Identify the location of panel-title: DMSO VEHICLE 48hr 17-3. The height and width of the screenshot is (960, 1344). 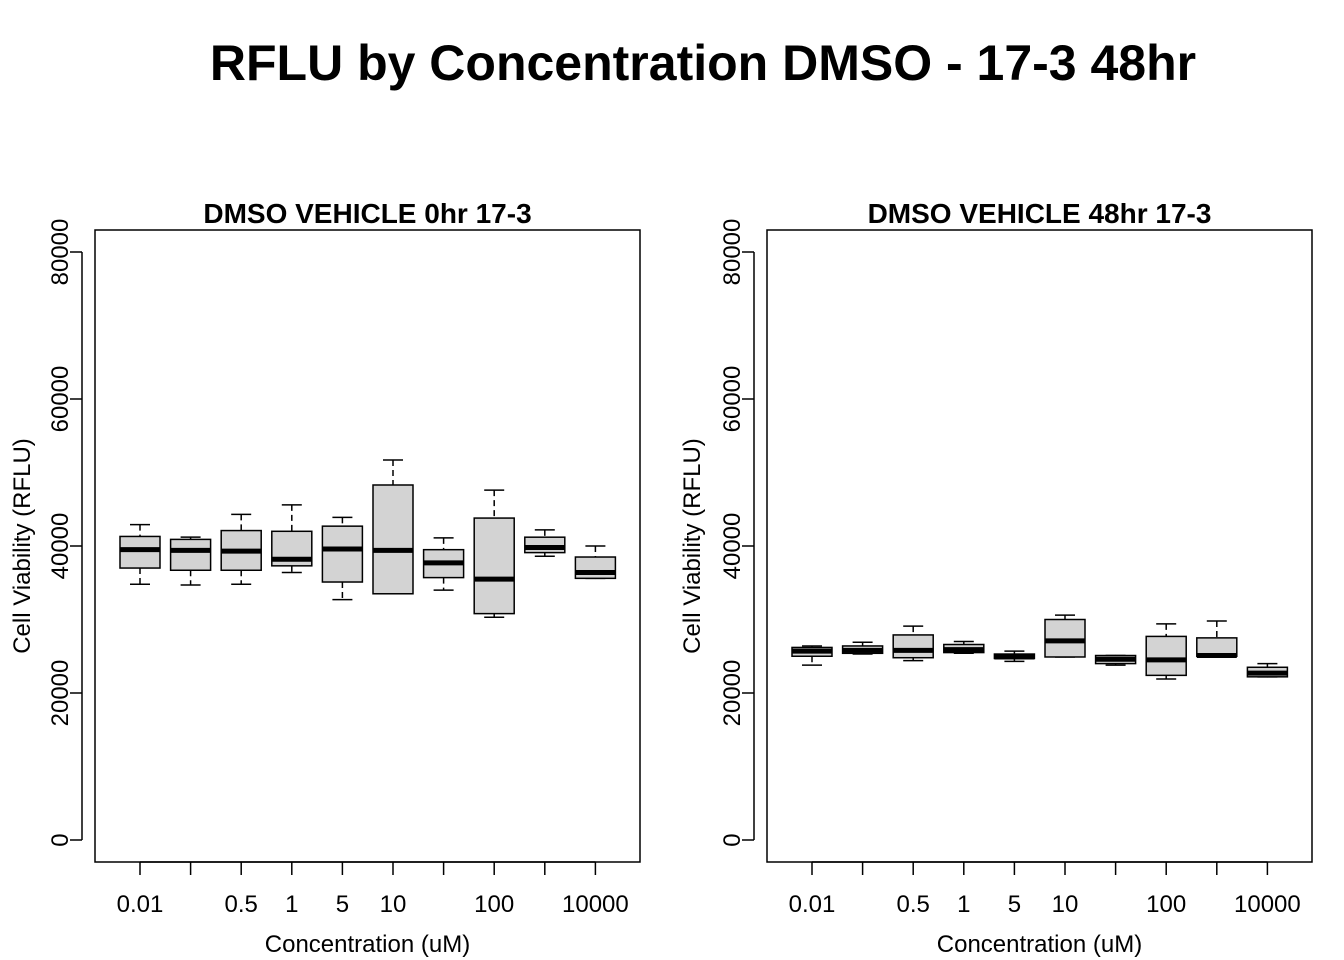
(1040, 213).